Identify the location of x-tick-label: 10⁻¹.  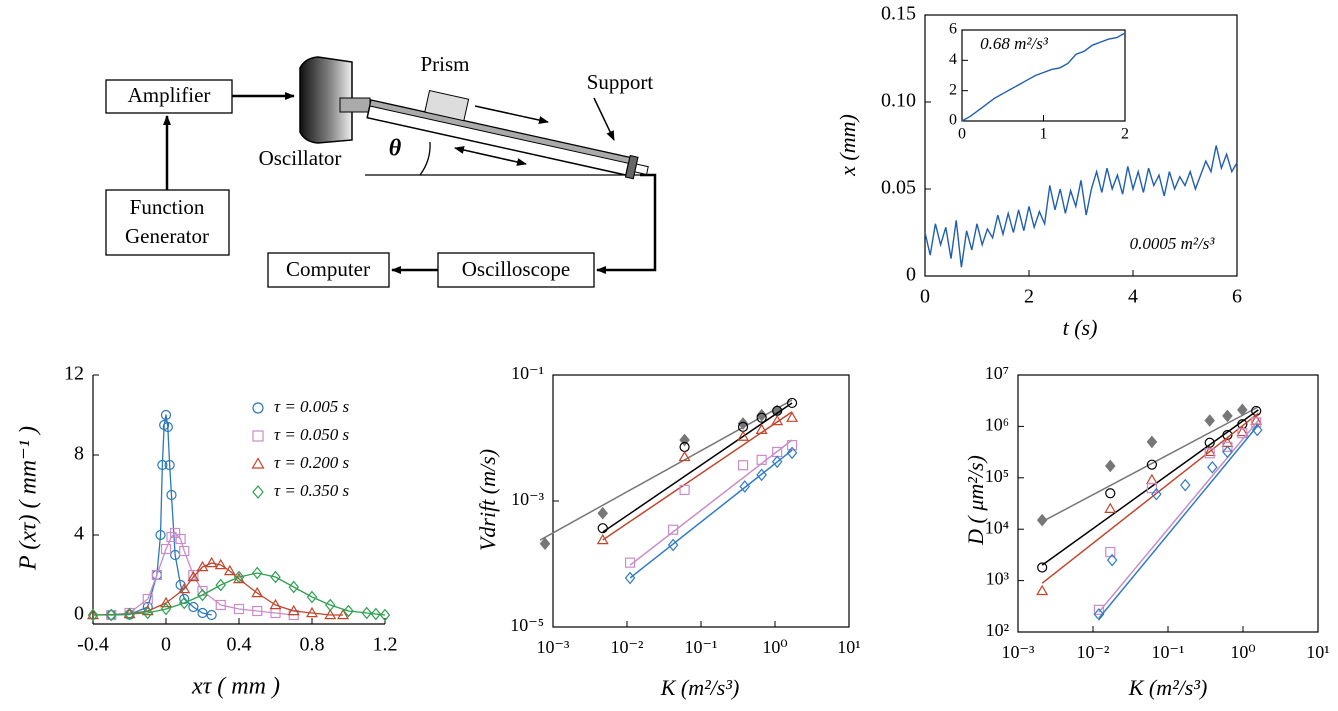
(701, 647).